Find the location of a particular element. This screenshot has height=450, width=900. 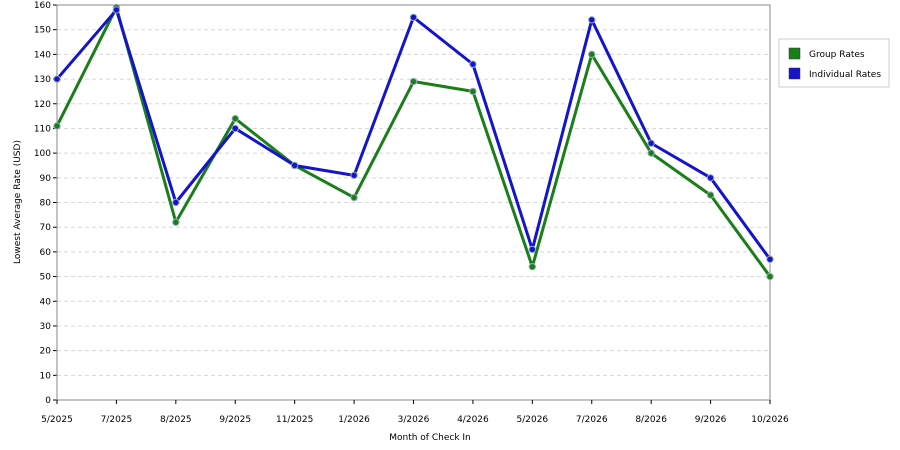

legend-label: Individual Rates is located at coordinates (845, 75).